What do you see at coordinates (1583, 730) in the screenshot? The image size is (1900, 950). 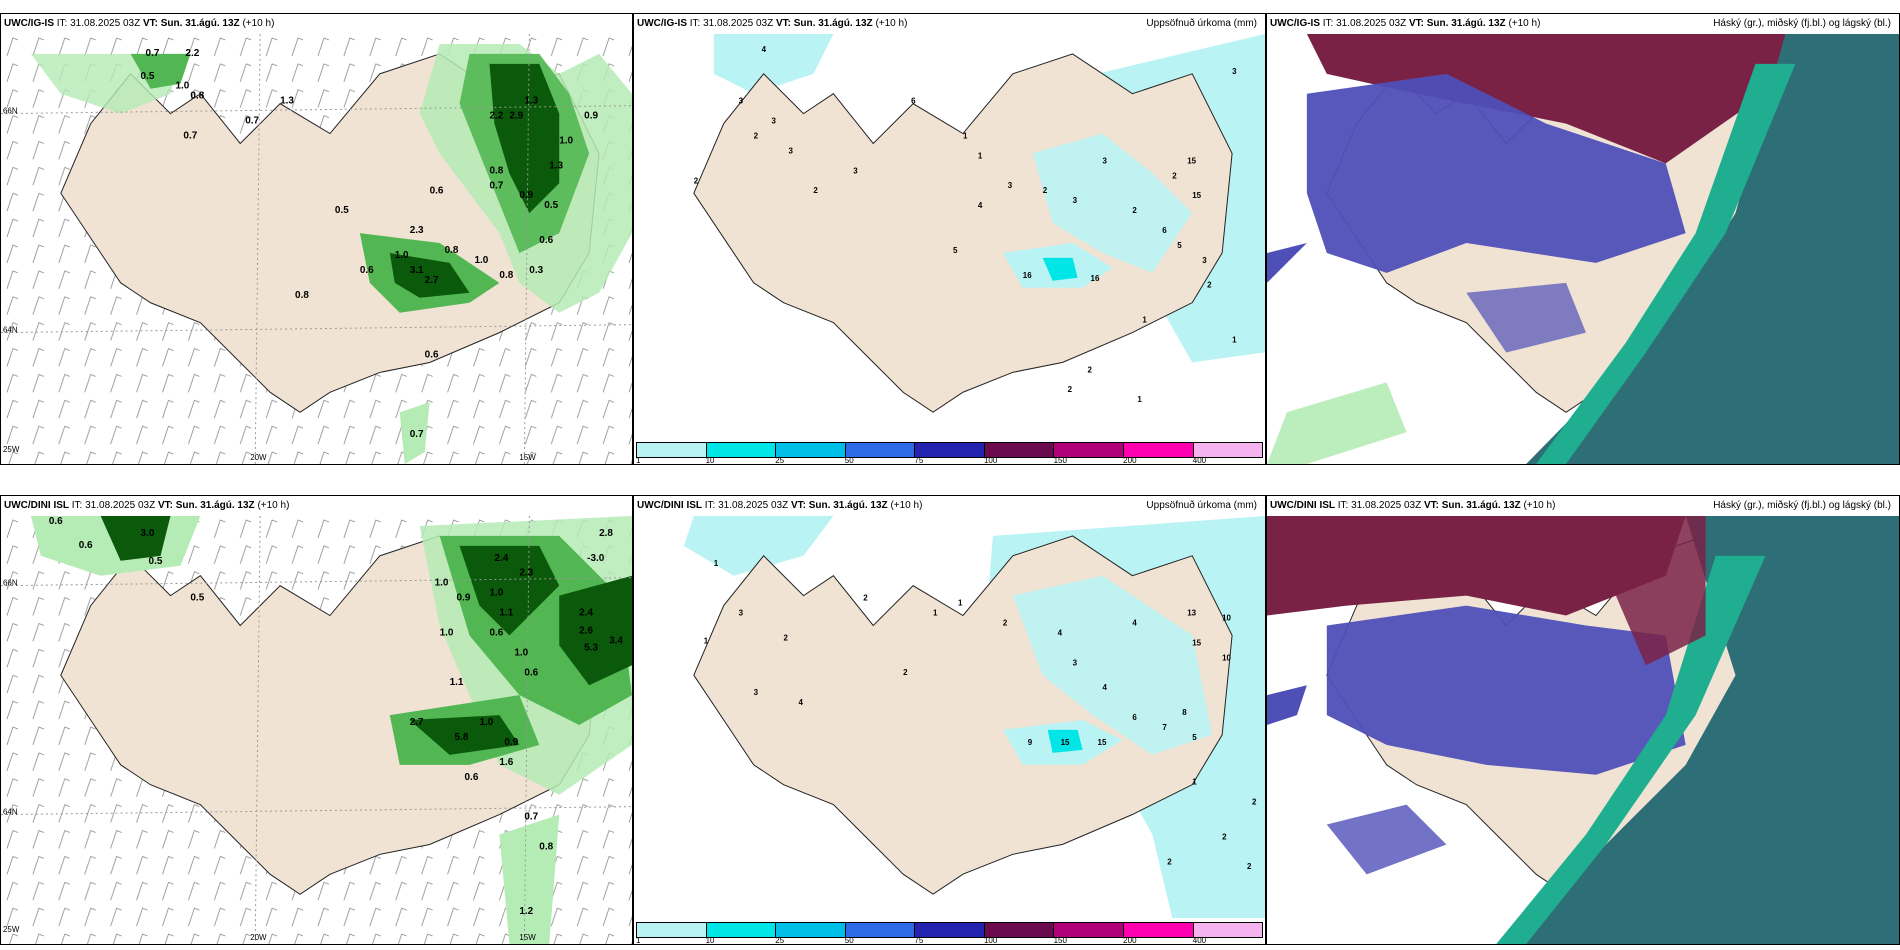 I see `cloud-map` at bounding box center [1583, 730].